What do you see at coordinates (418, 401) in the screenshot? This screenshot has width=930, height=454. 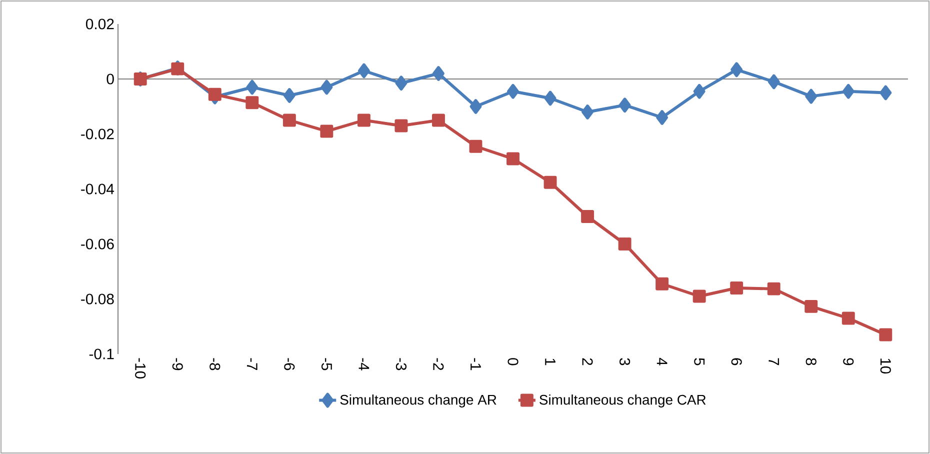 I see `legend-label: Simultaneous change AR` at bounding box center [418, 401].